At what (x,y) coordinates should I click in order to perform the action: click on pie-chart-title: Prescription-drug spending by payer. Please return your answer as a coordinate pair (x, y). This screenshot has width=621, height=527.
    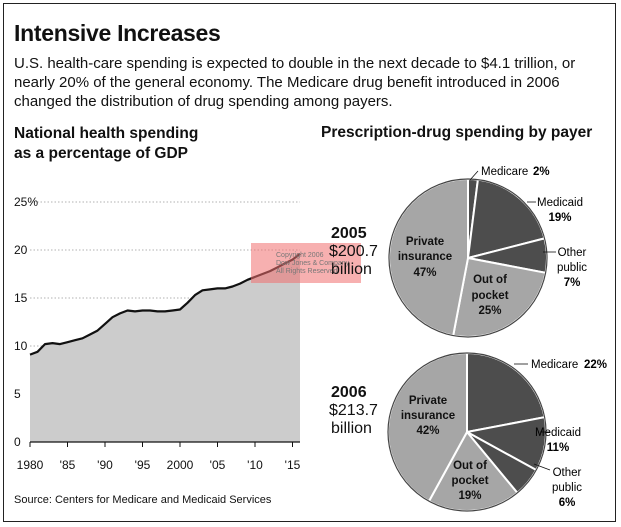
    Looking at the image, I should click on (457, 132).